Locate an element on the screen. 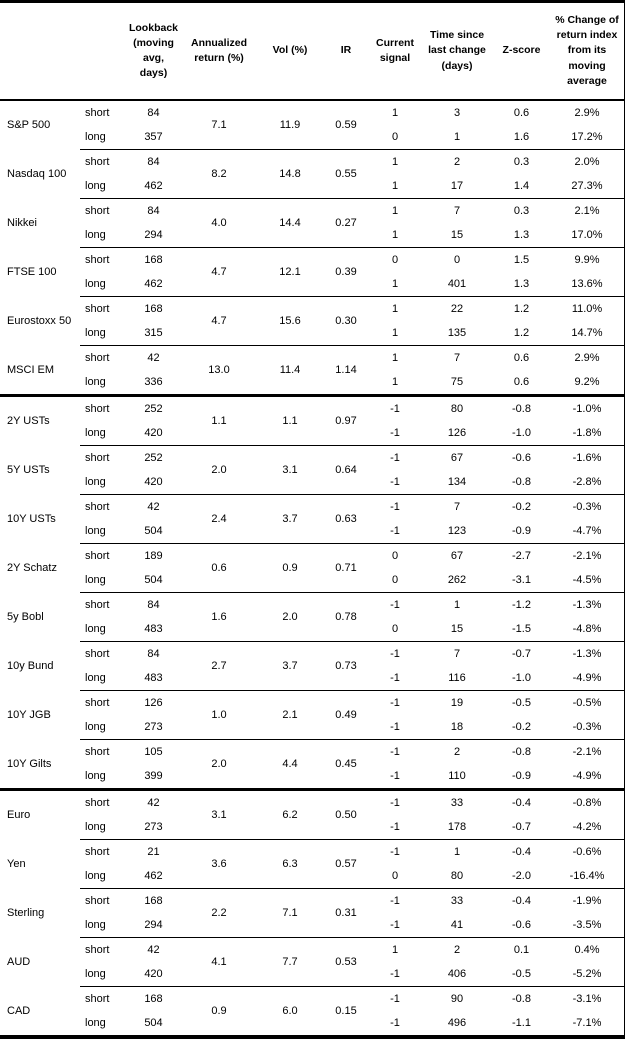 Image resolution: width=625 pixels, height=1039 pixels. table-row: S&P 500 short 84 7.1 11.9 0.59 1 3 0.6 2.9% is located at coordinates (312, 115).